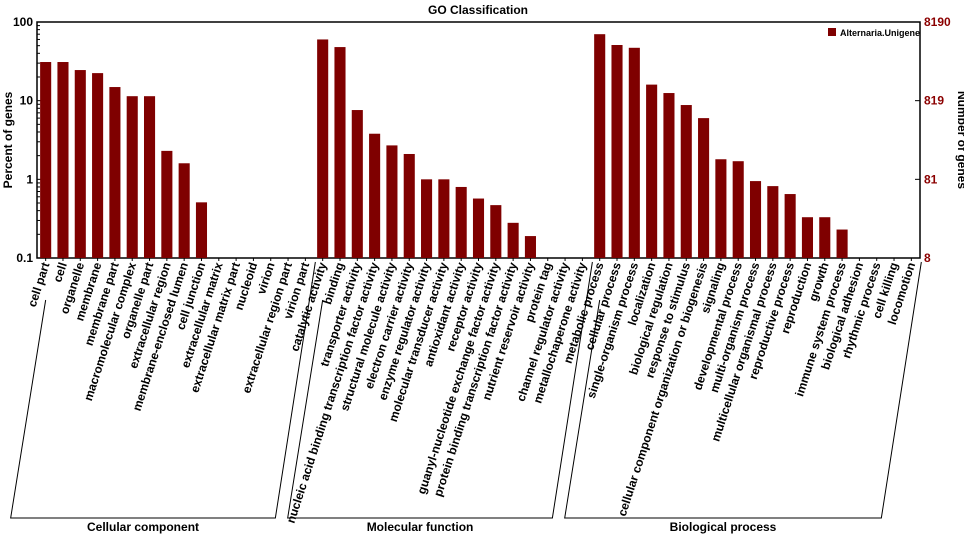 The width and height of the screenshot is (964, 538). Describe the element at coordinates (934, 101) in the screenshot. I see `y2-tick-label: 819` at that location.